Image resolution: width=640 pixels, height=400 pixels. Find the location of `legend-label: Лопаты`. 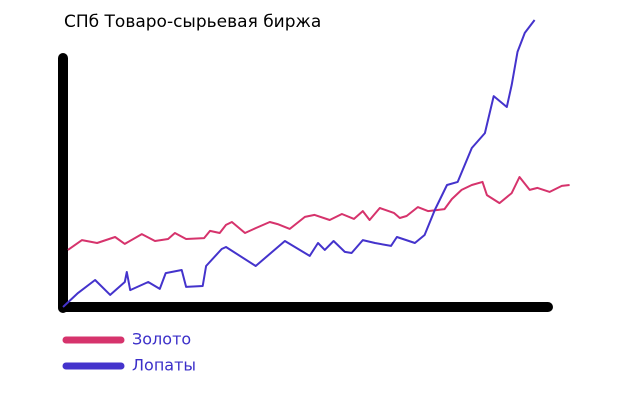

legend-label: Лопаты is located at coordinates (164, 365).